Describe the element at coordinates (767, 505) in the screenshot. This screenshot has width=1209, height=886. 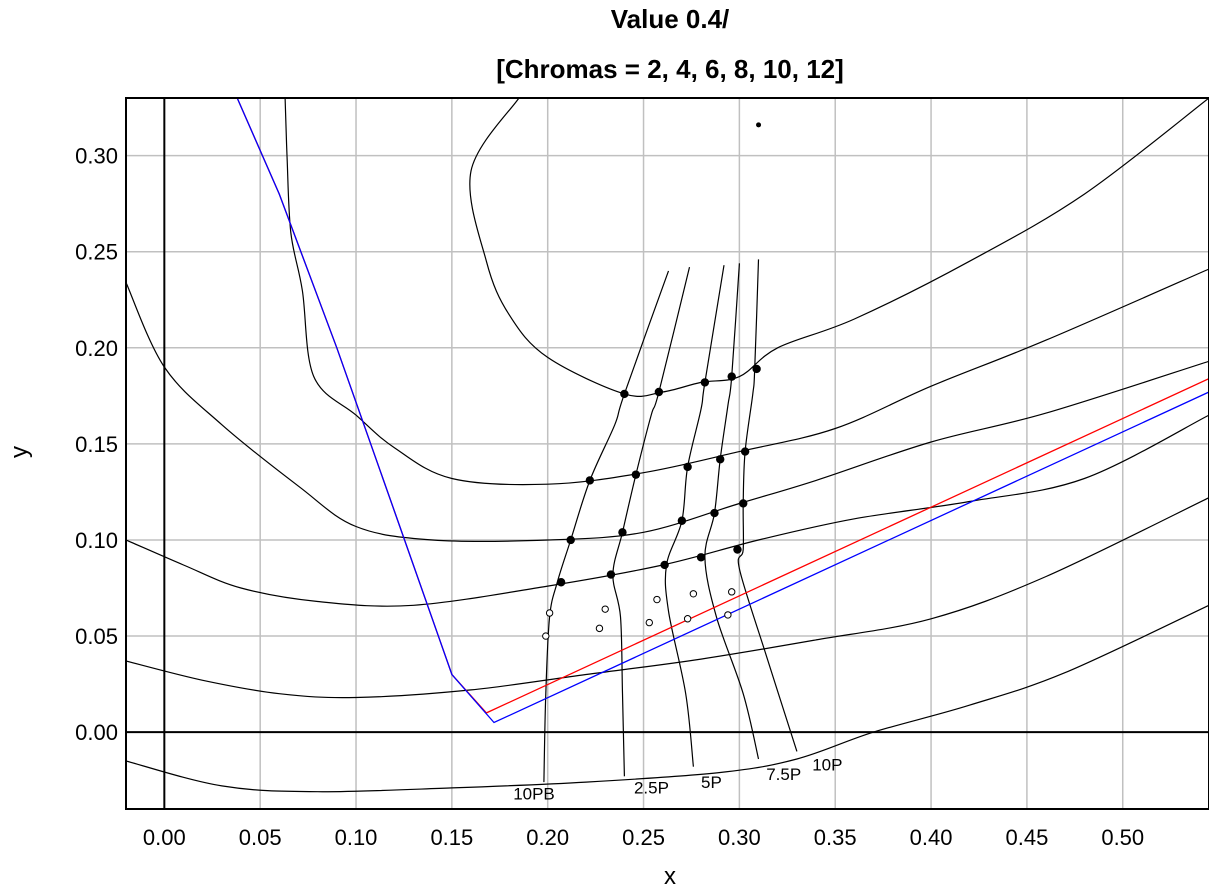
I see `hue-line` at that location.